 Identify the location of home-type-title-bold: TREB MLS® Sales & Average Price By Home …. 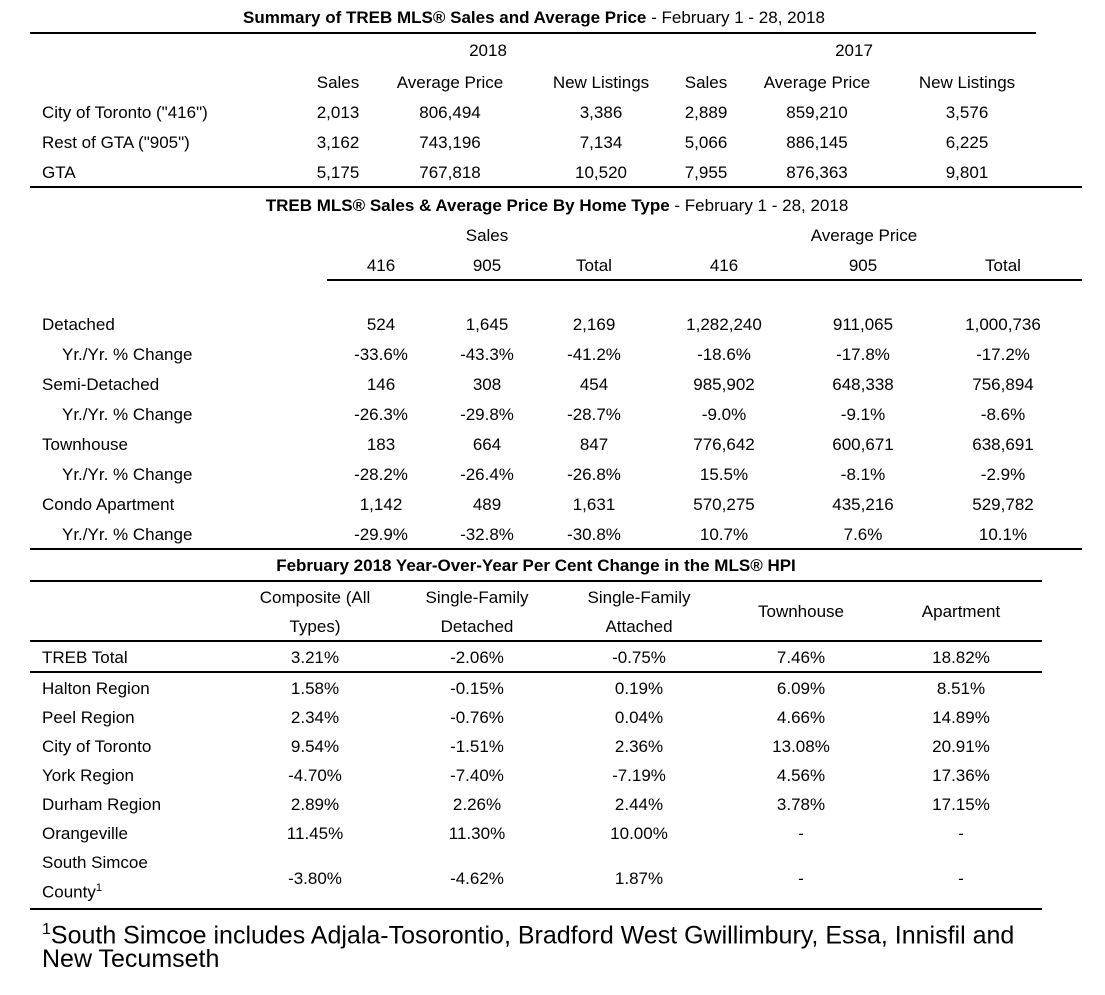
(467, 205).